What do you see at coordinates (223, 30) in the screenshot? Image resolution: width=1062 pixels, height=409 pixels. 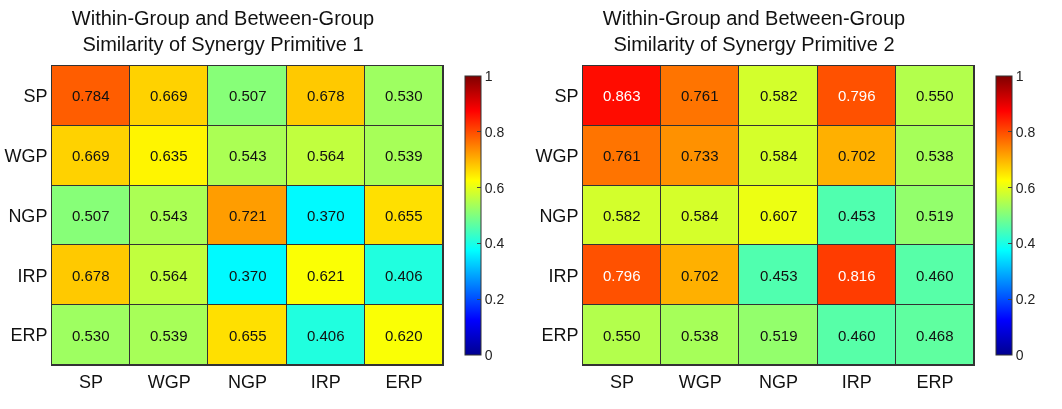 I see `chart-title: Within-Group and Between-Group Similarity of Synergy Primitive 1` at bounding box center [223, 30].